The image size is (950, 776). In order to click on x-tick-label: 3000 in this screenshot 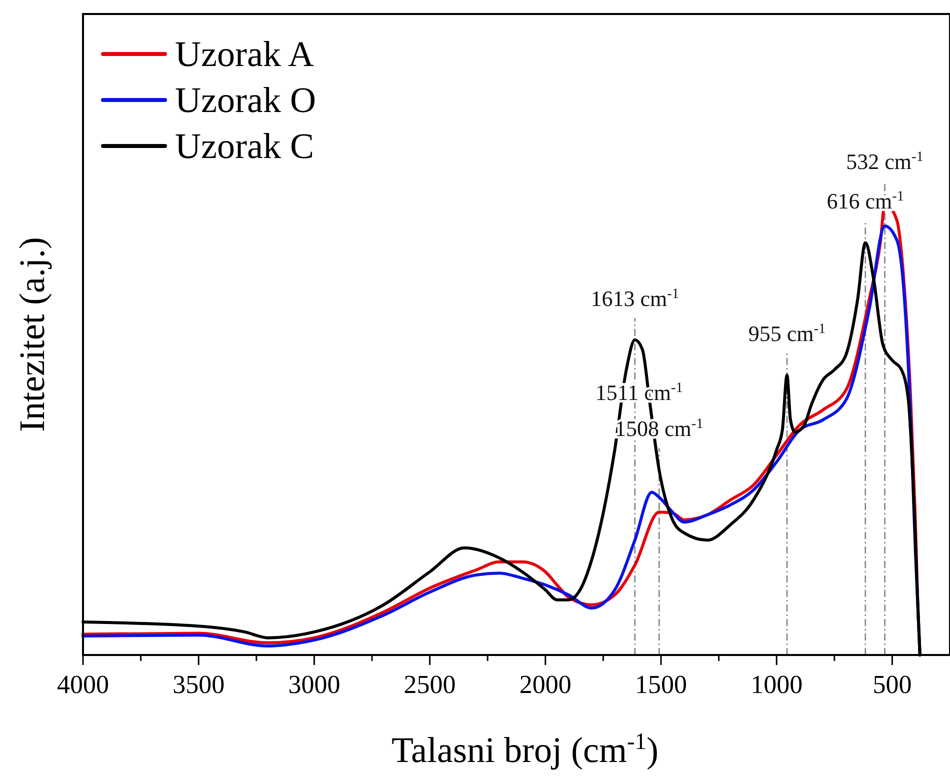, I will do `click(314, 684)`.